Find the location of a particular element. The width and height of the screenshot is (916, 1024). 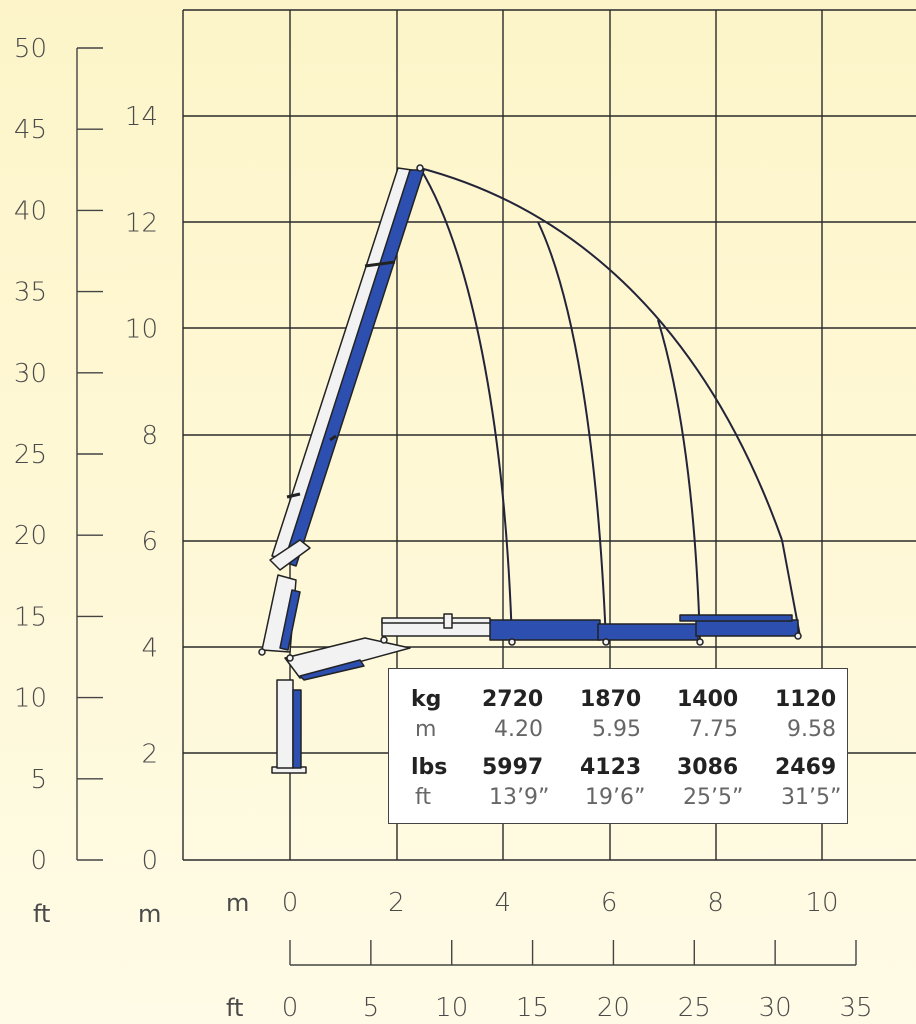

left-ft-tick-label: 30 is located at coordinates (30, 374).